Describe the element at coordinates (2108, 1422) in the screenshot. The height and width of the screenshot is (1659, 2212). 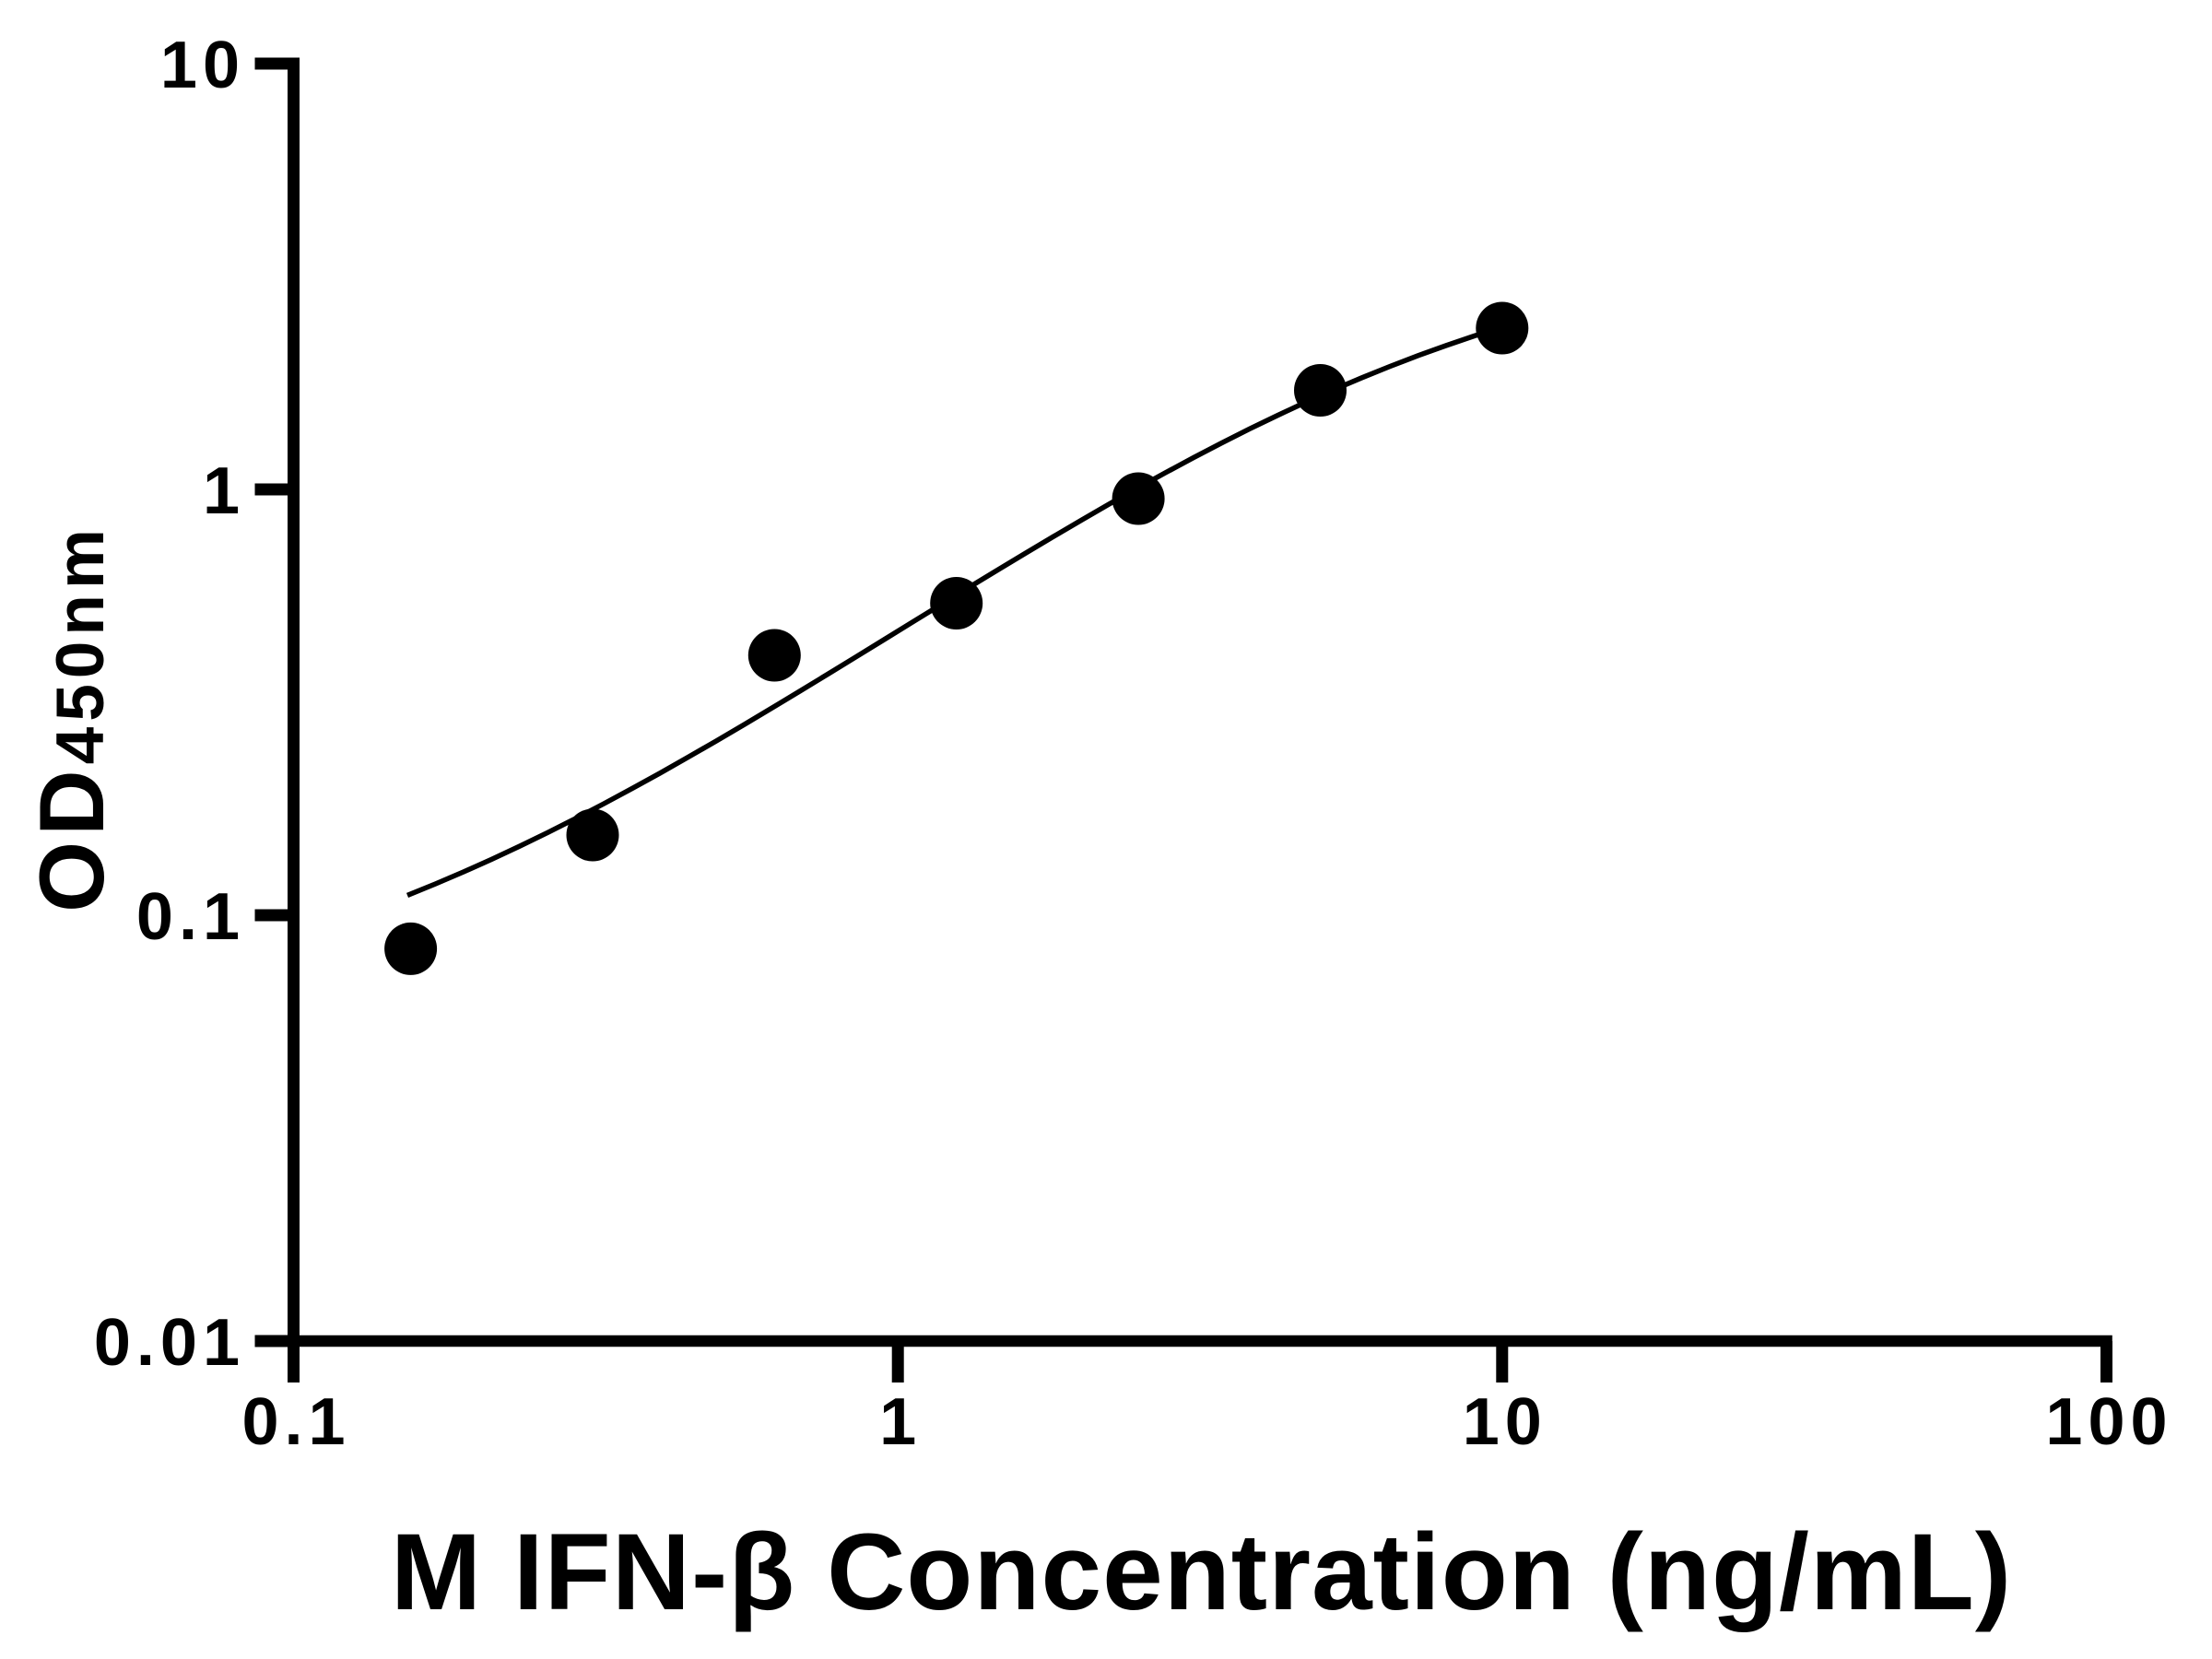
I see `svg-text: 100` at that location.